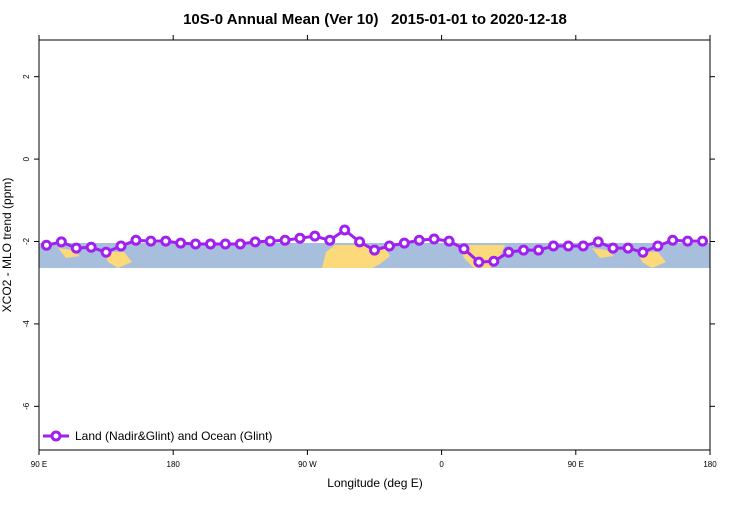 The height and width of the screenshot is (505, 750). I want to click on x-tick-label: 0, so click(441, 464).